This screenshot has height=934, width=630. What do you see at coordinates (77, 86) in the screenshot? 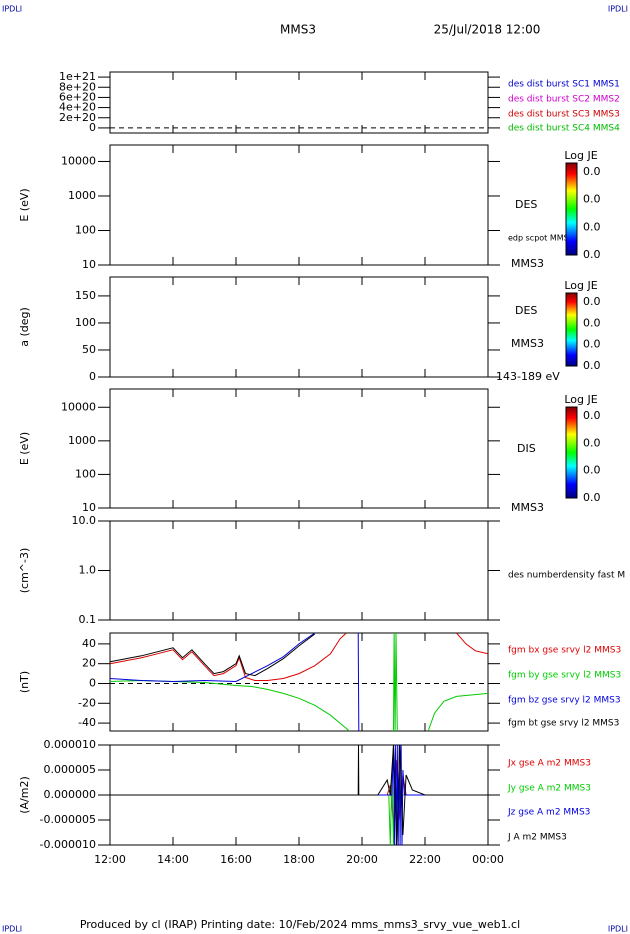
I see `y-tick-label: 8e+20` at bounding box center [77, 86].